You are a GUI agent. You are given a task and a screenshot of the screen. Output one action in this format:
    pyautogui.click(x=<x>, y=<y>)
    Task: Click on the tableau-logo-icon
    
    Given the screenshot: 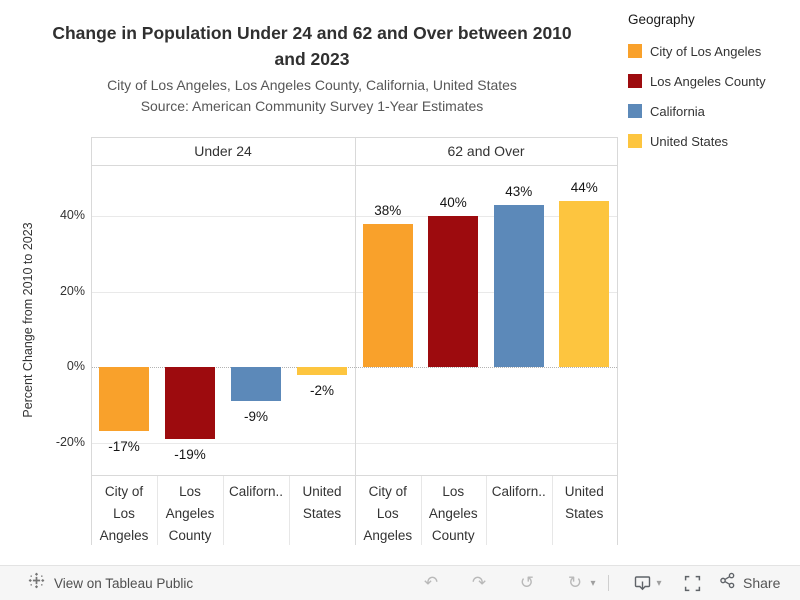 What is the action you would take?
    pyautogui.click(x=36, y=583)
    